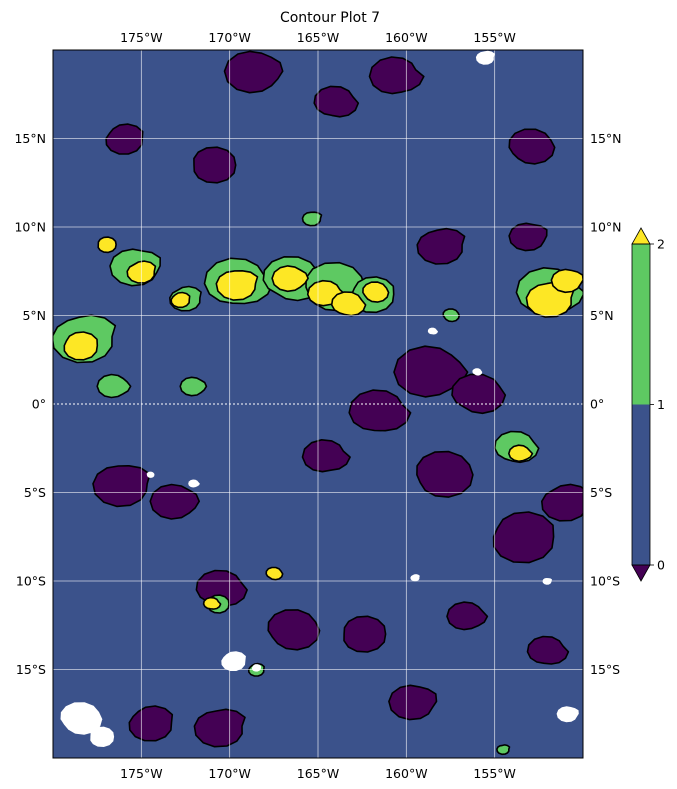 The image size is (677, 789). Describe the element at coordinates (601, 492) in the screenshot. I see `lat-tick-label-right: 5°S` at that location.